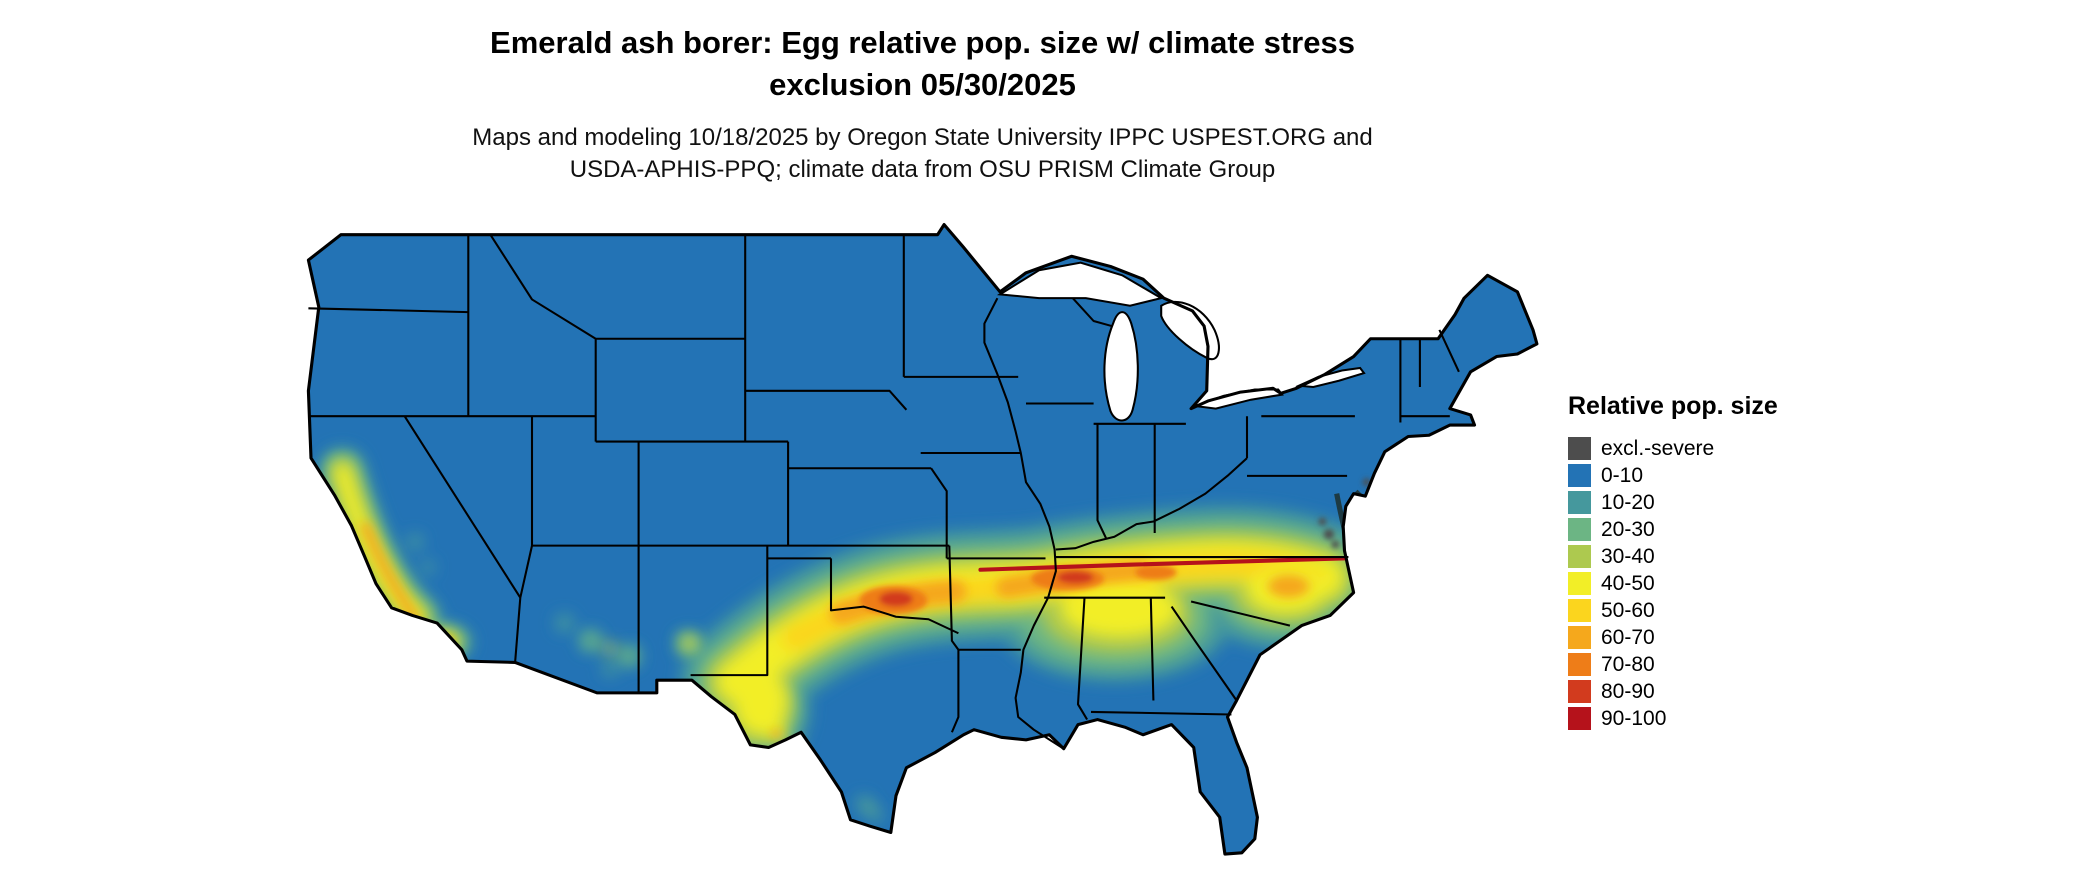 This screenshot has width=2100, height=892. What do you see at coordinates (1628, 556) in the screenshot?
I see `legend-label: 30-40` at bounding box center [1628, 556].